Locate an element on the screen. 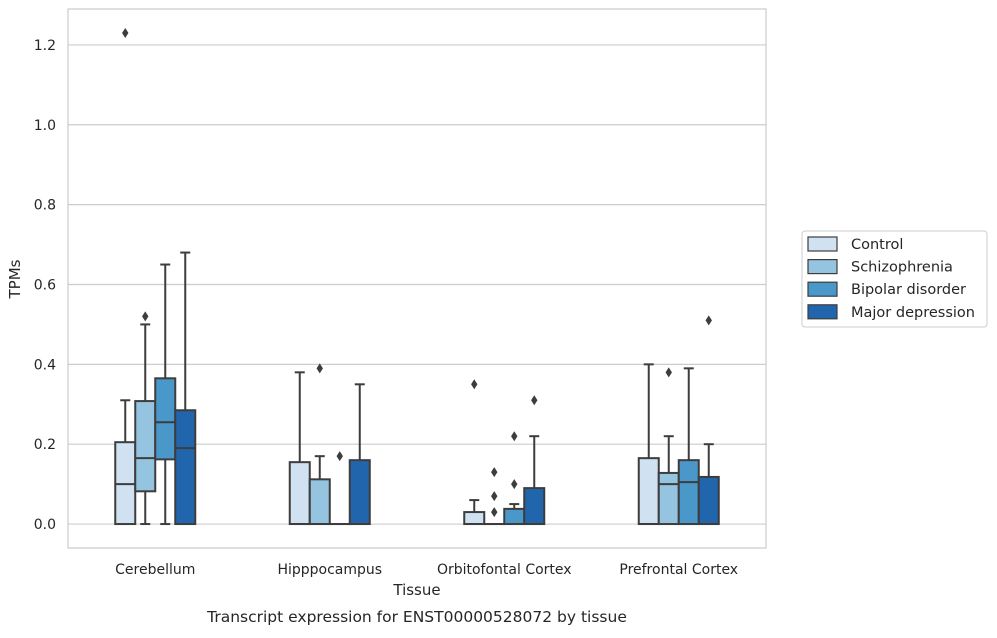  x-tick-label: Prefrontal Cortex is located at coordinates (678, 570).